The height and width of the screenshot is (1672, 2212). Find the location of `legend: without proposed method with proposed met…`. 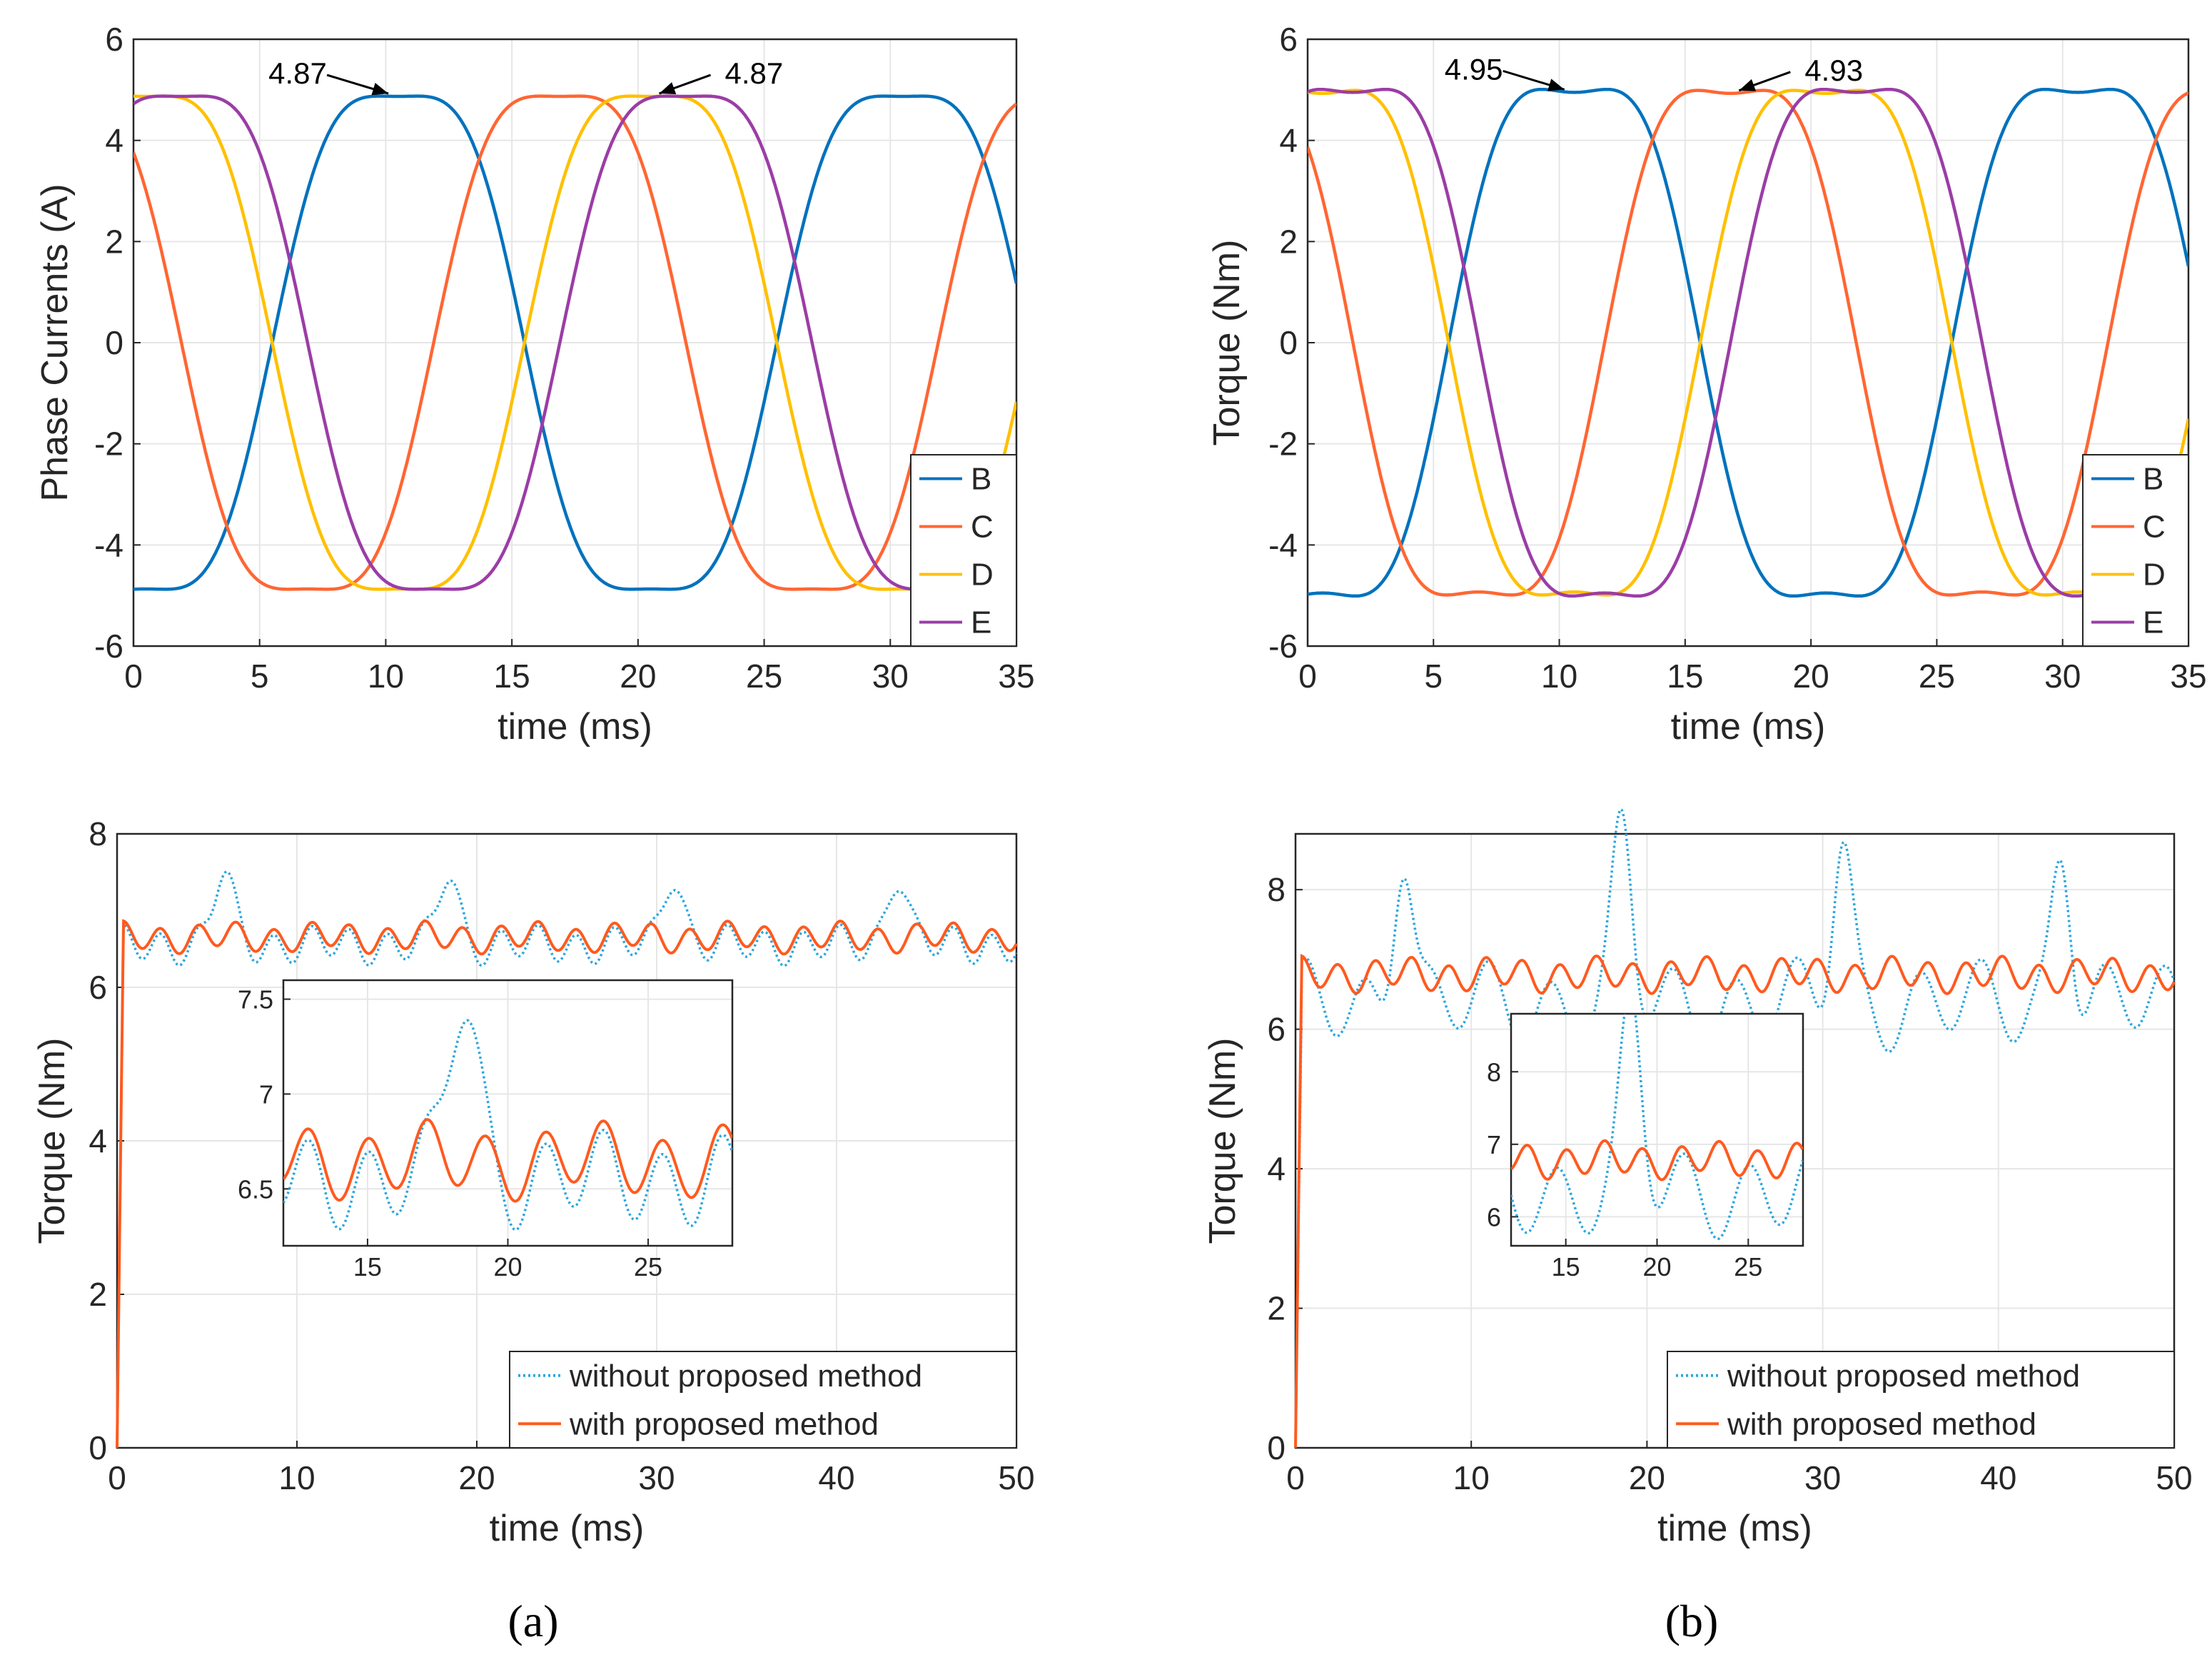

legend: without proposed method with proposed met… is located at coordinates (1921, 1400).